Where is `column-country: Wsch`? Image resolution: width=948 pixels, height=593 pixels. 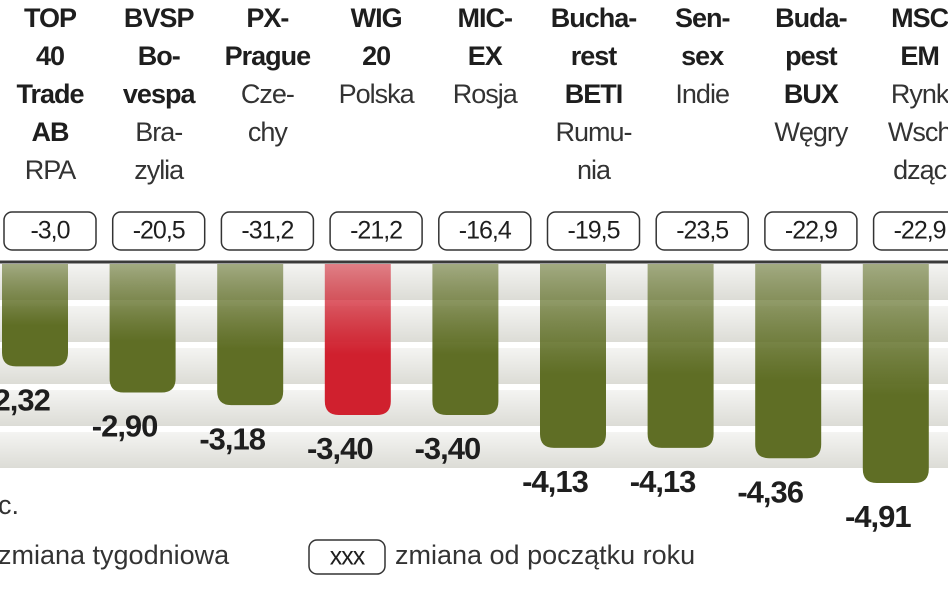
column-country: Wsch is located at coordinates (918, 132).